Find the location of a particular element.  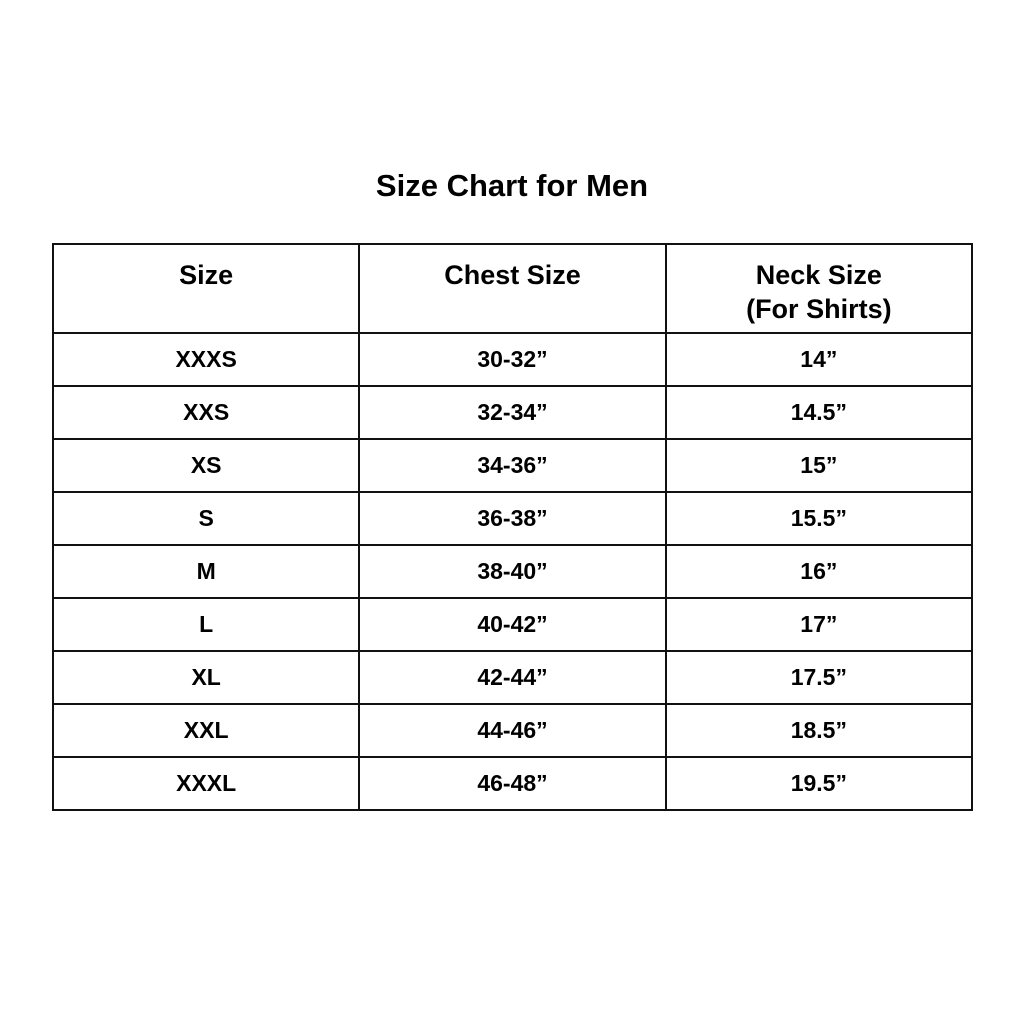

cell-size: XXXS is located at coordinates (206, 359).